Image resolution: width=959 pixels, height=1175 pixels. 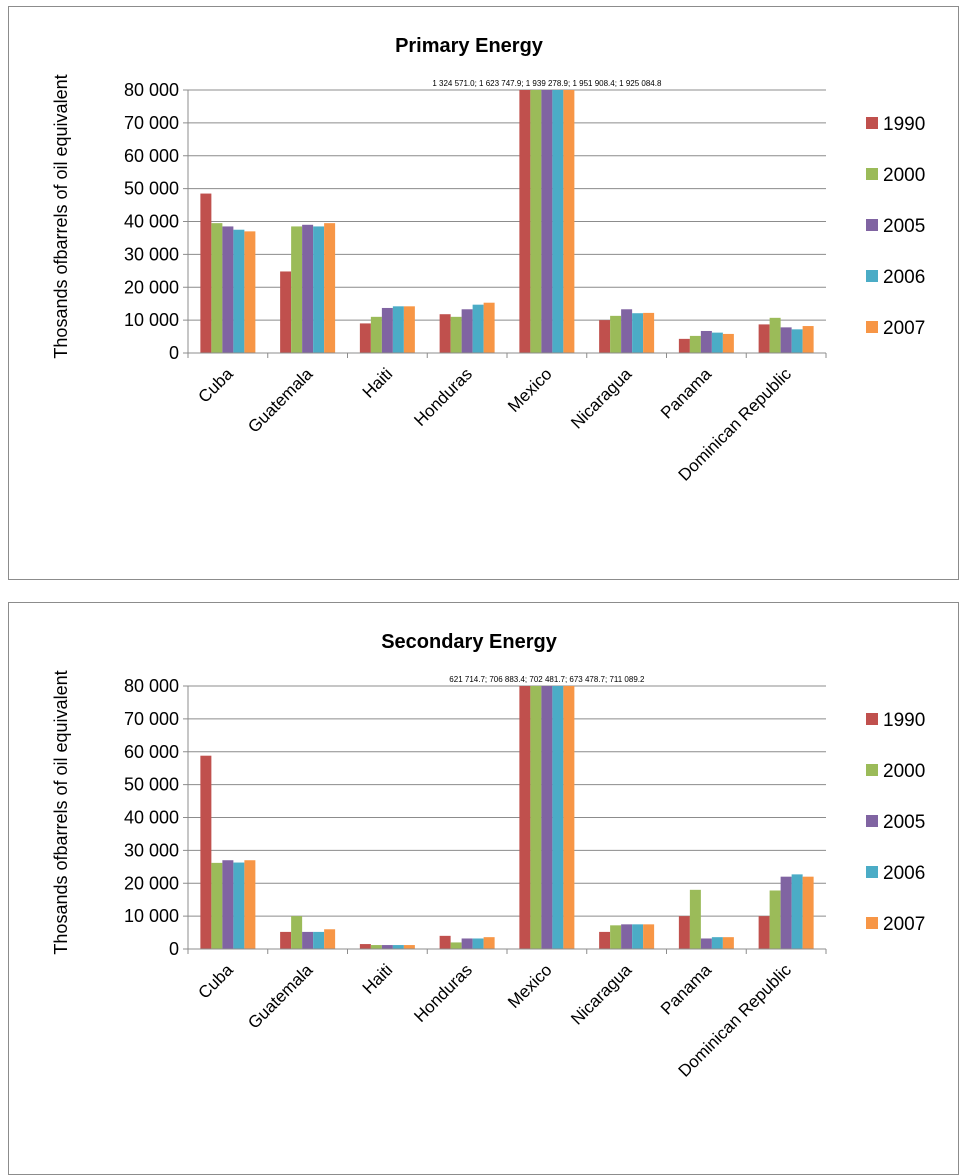 I want to click on chart1-y-tick-label: 10 000, so click(x=151, y=320).